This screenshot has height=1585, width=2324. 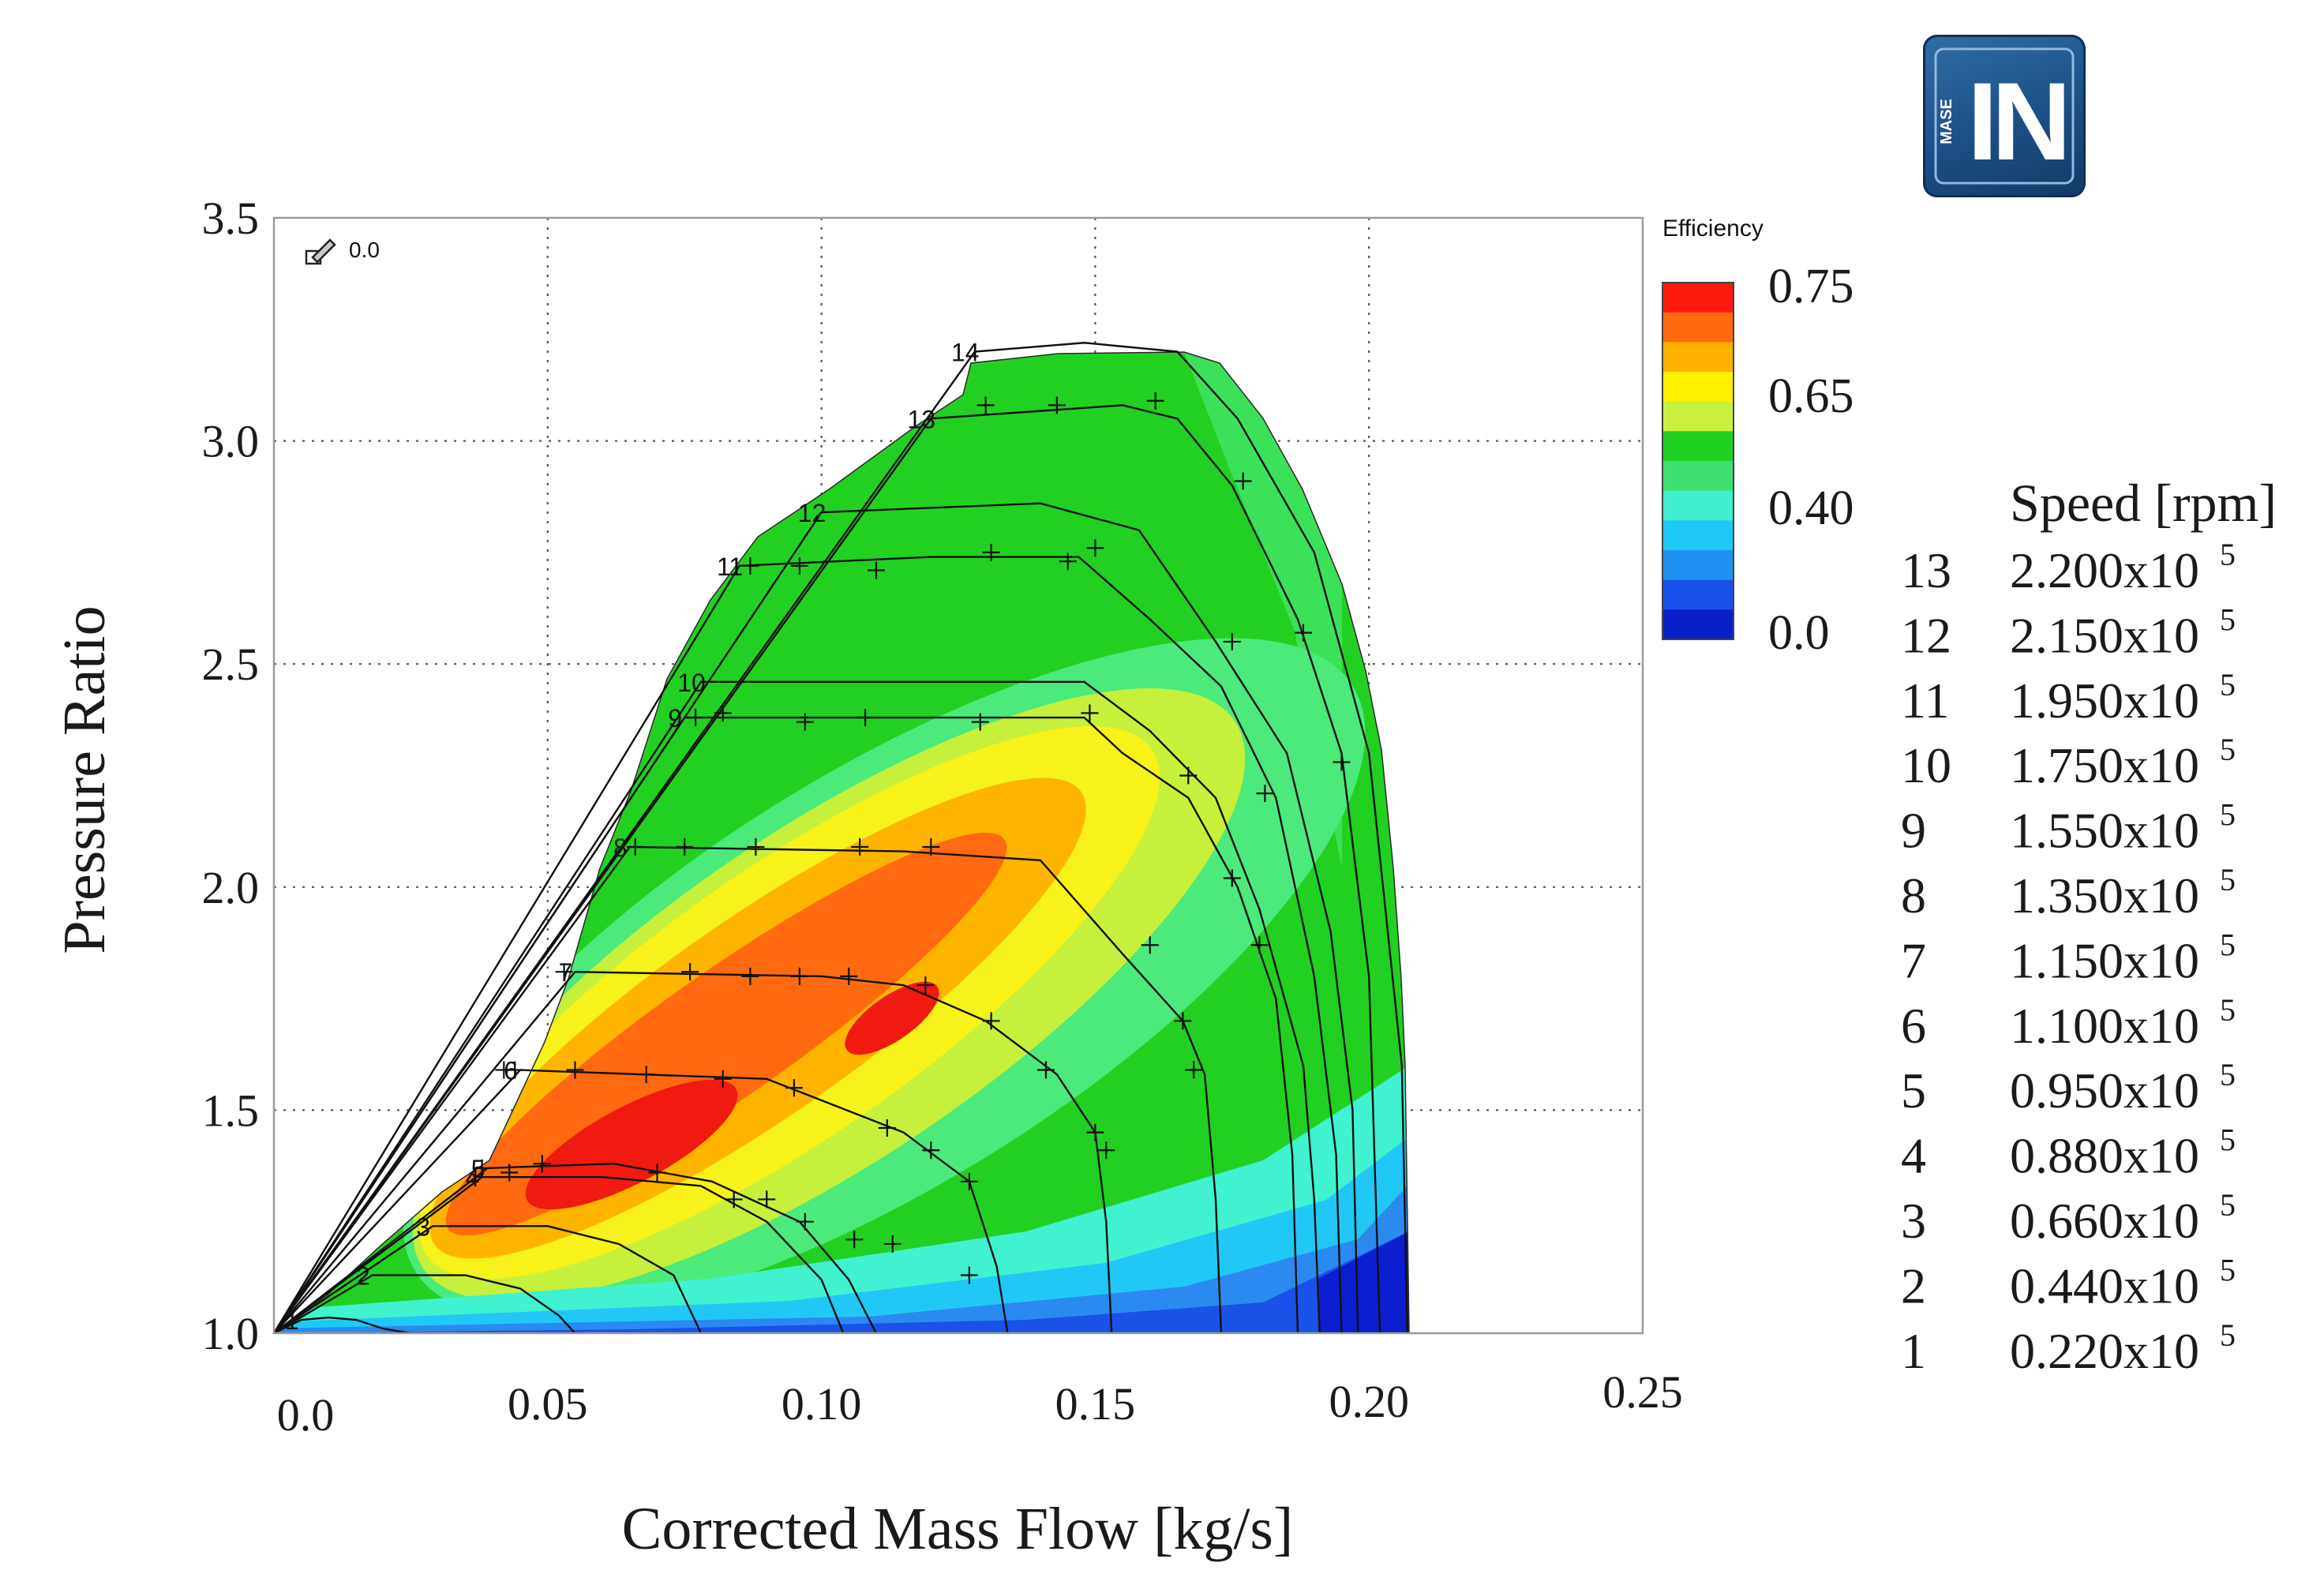 I want to click on logo: MASE IN, so click(x=2005, y=116).